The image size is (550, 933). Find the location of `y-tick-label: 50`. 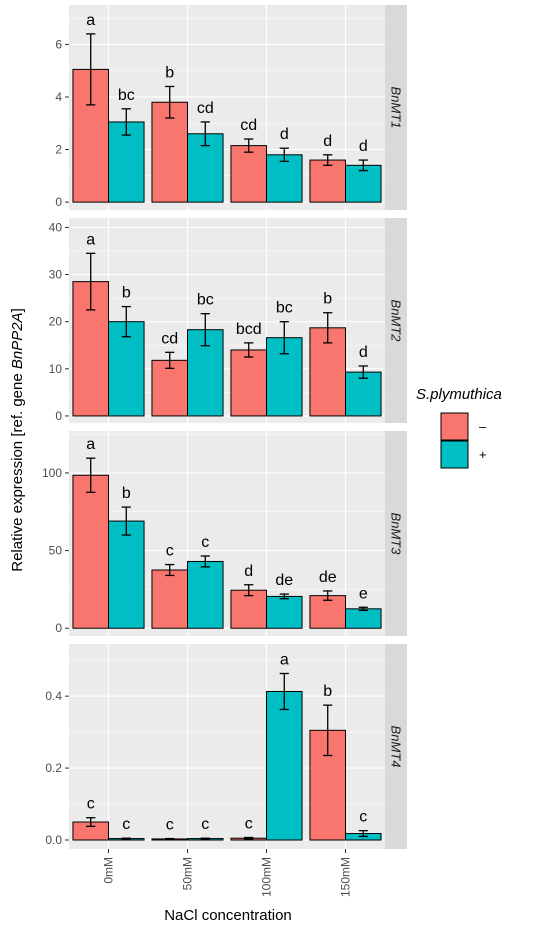

y-tick-label: 50 is located at coordinates (56, 551).